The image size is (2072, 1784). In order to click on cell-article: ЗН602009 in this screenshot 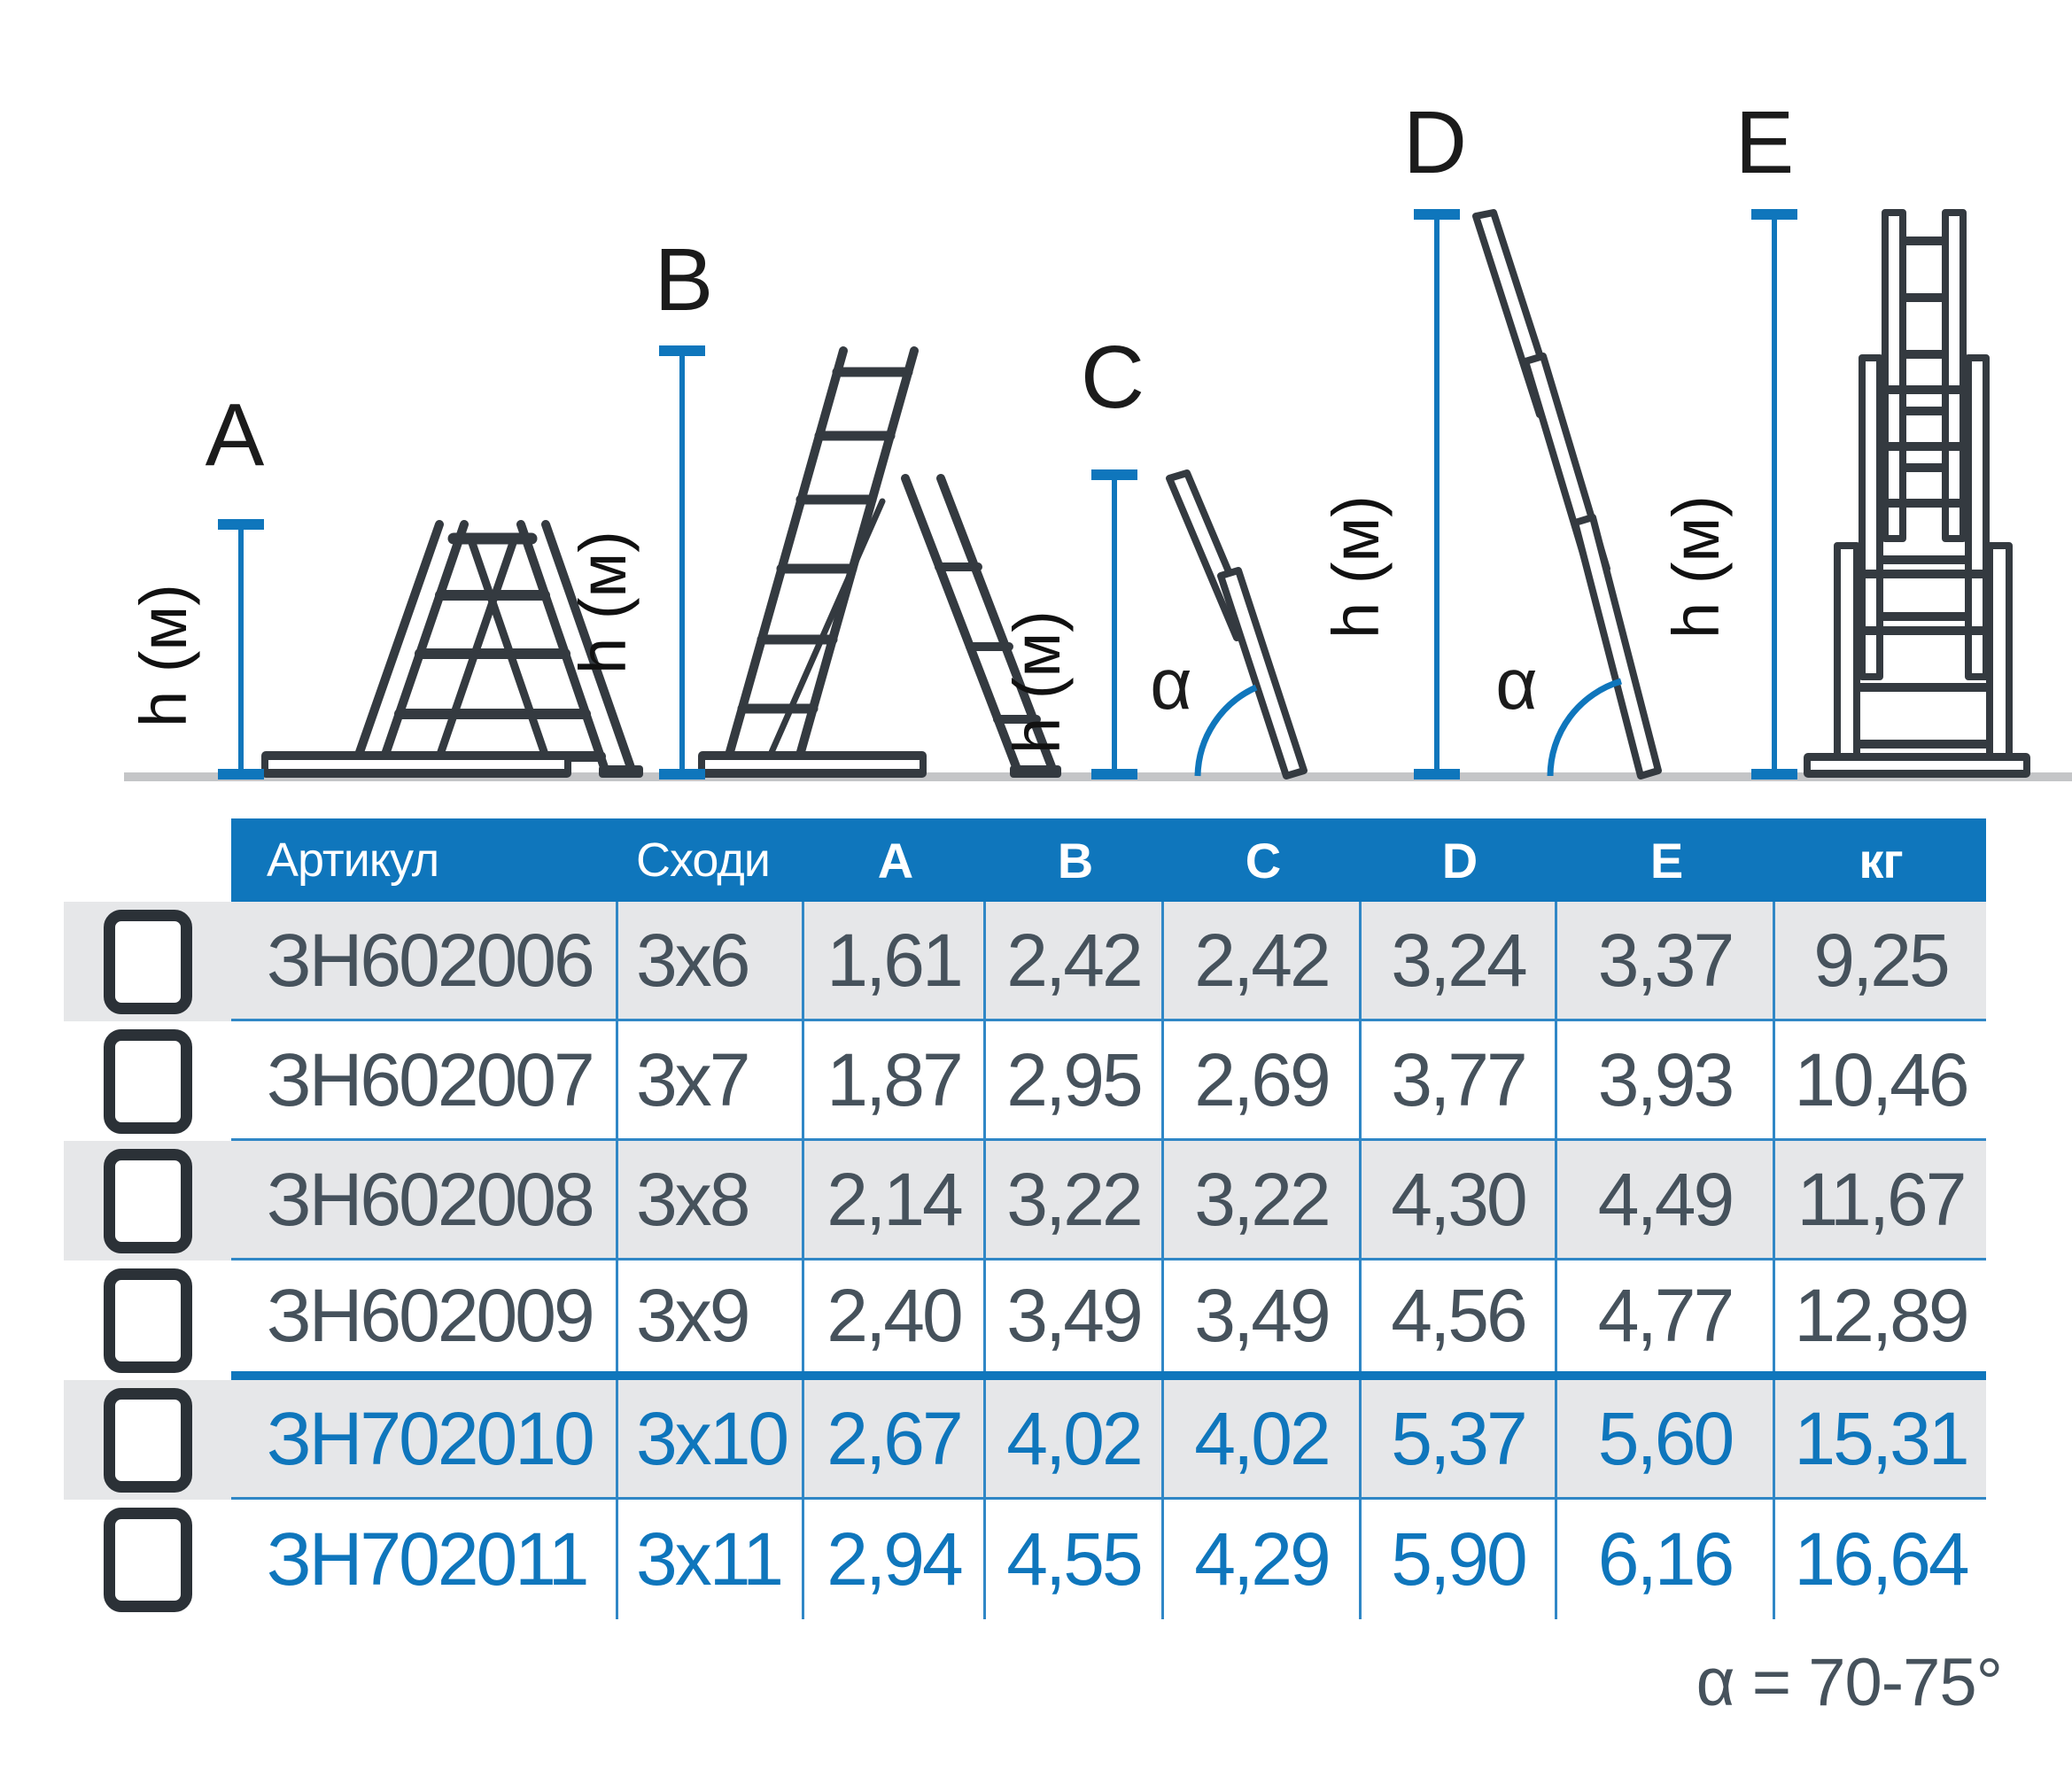, I will do `click(424, 1316)`.